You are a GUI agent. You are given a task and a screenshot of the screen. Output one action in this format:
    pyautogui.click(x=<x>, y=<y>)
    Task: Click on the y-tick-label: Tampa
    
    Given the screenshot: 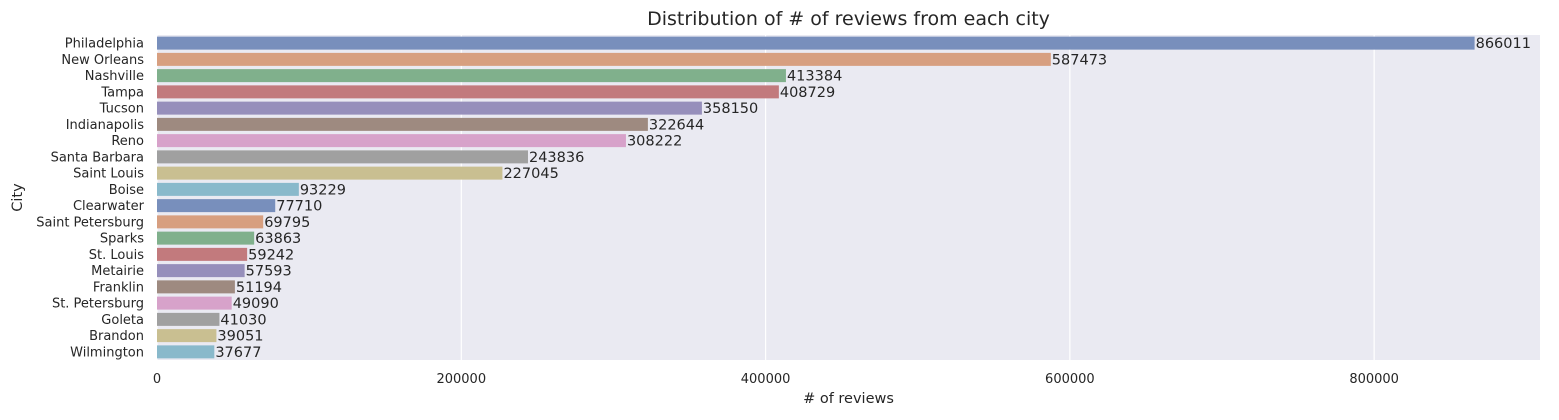 What is the action you would take?
    pyautogui.click(x=122, y=92)
    